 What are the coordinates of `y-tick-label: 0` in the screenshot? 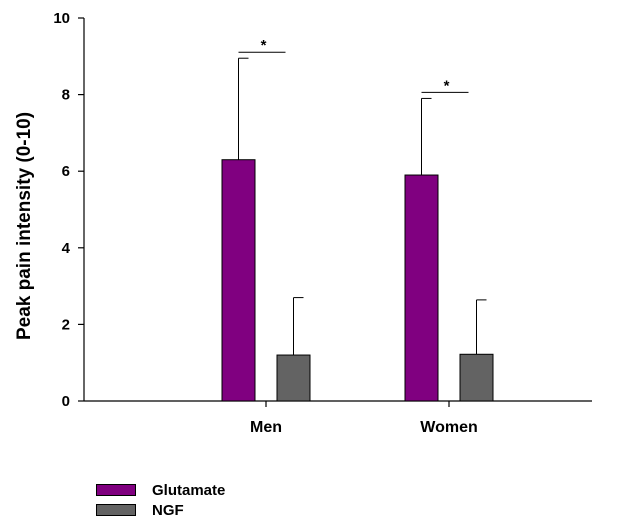 It's located at (66, 401).